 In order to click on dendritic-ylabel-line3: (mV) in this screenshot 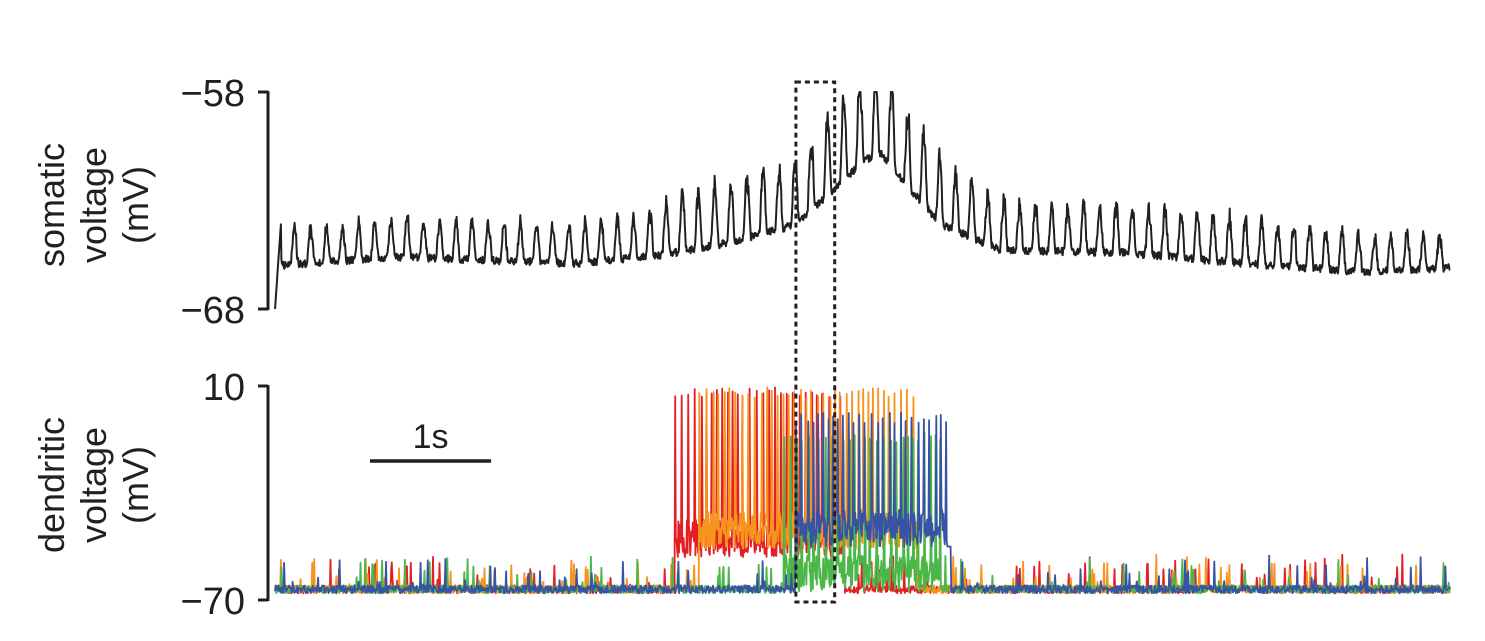, I will do `click(135, 485)`.